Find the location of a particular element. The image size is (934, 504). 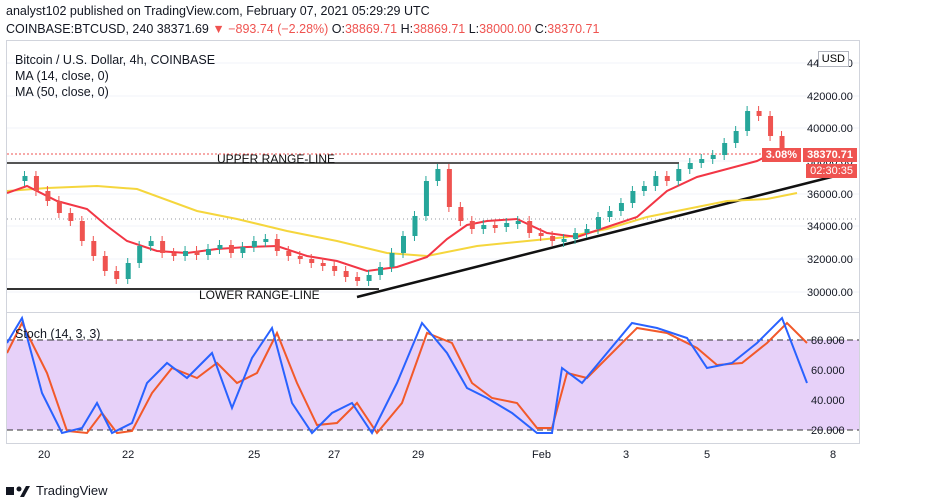

price-tick: 42000.00 is located at coordinates (830, 97).